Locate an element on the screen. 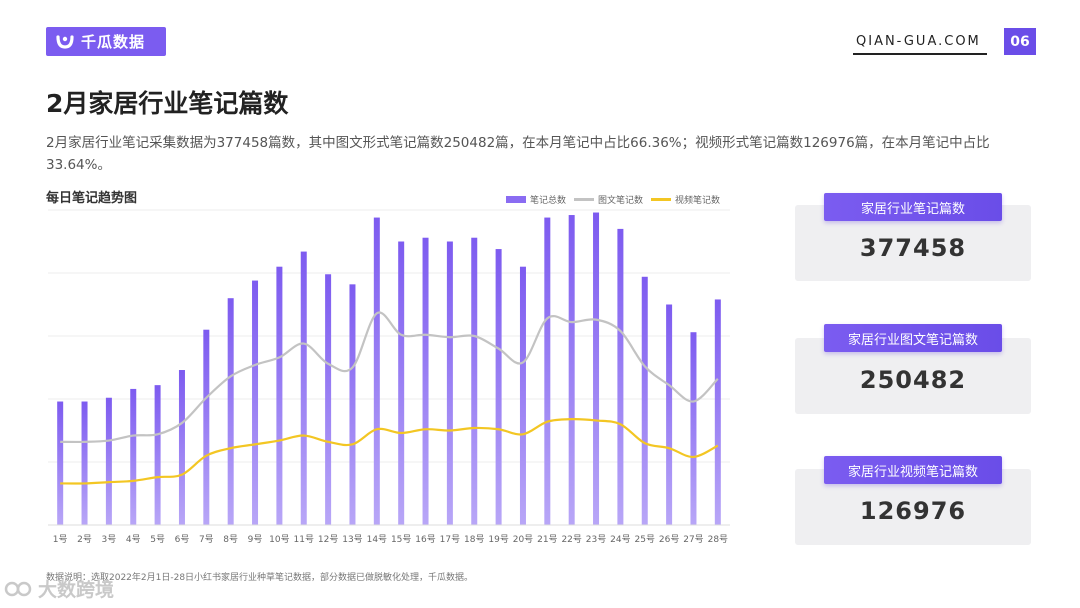 The height and width of the screenshot is (608, 1080). site-underline is located at coordinates (920, 54).